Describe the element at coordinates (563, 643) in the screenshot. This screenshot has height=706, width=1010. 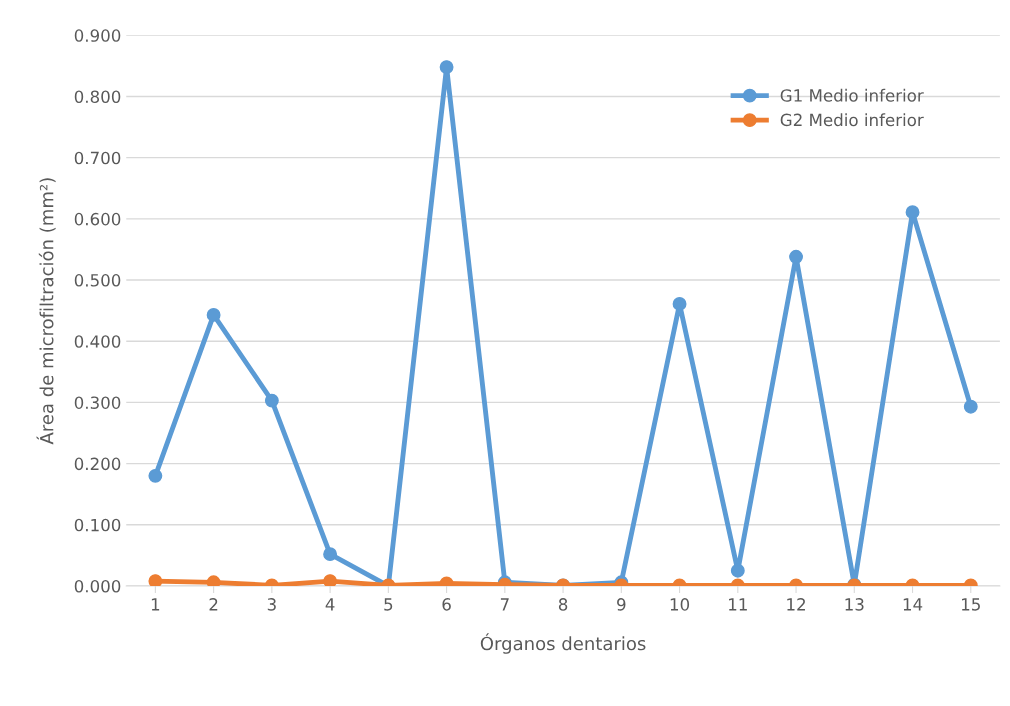
I see `x-axis-title: Órganos dentarios` at that location.